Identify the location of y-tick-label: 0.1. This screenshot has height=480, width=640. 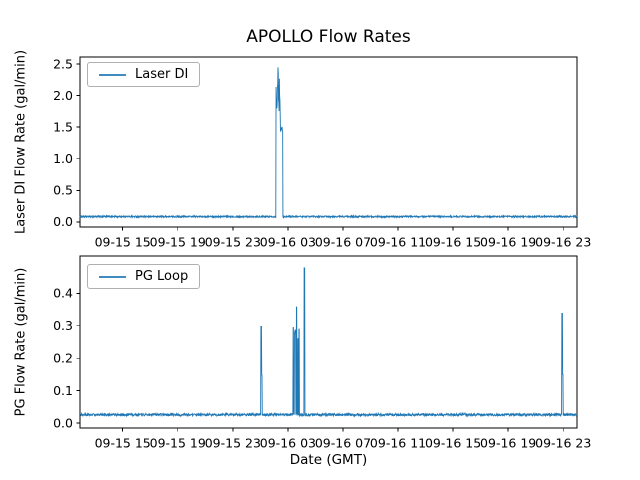
(63, 390).